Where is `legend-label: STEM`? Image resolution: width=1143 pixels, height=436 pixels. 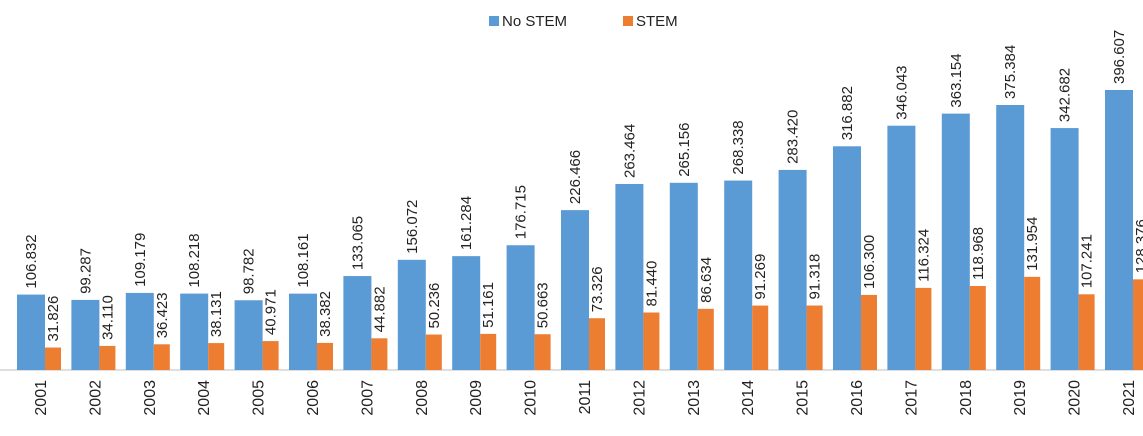
legend-label: STEM is located at coordinates (657, 21).